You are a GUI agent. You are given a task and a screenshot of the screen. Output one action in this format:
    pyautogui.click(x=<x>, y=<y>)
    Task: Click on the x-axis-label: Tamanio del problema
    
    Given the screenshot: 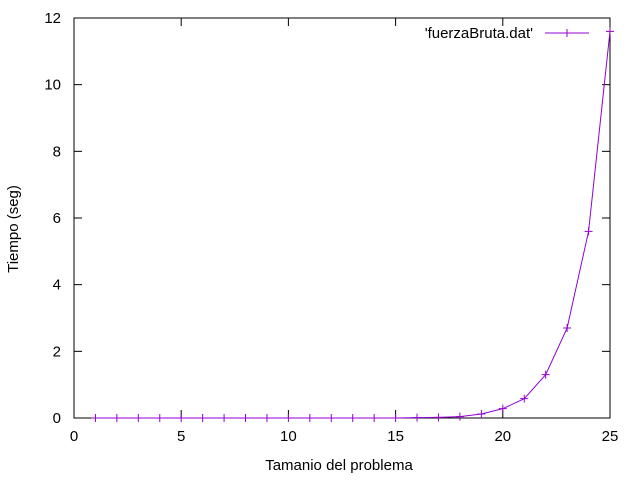 What is the action you would take?
    pyautogui.click(x=339, y=465)
    